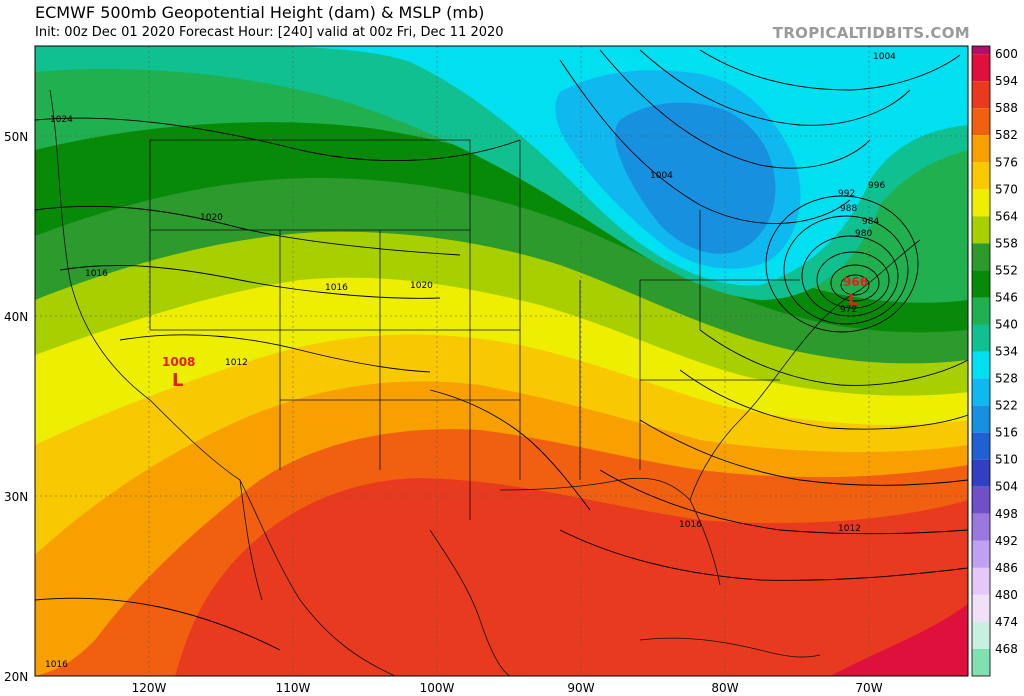  I want to click on colorbar-label: 534, so click(1006, 352).